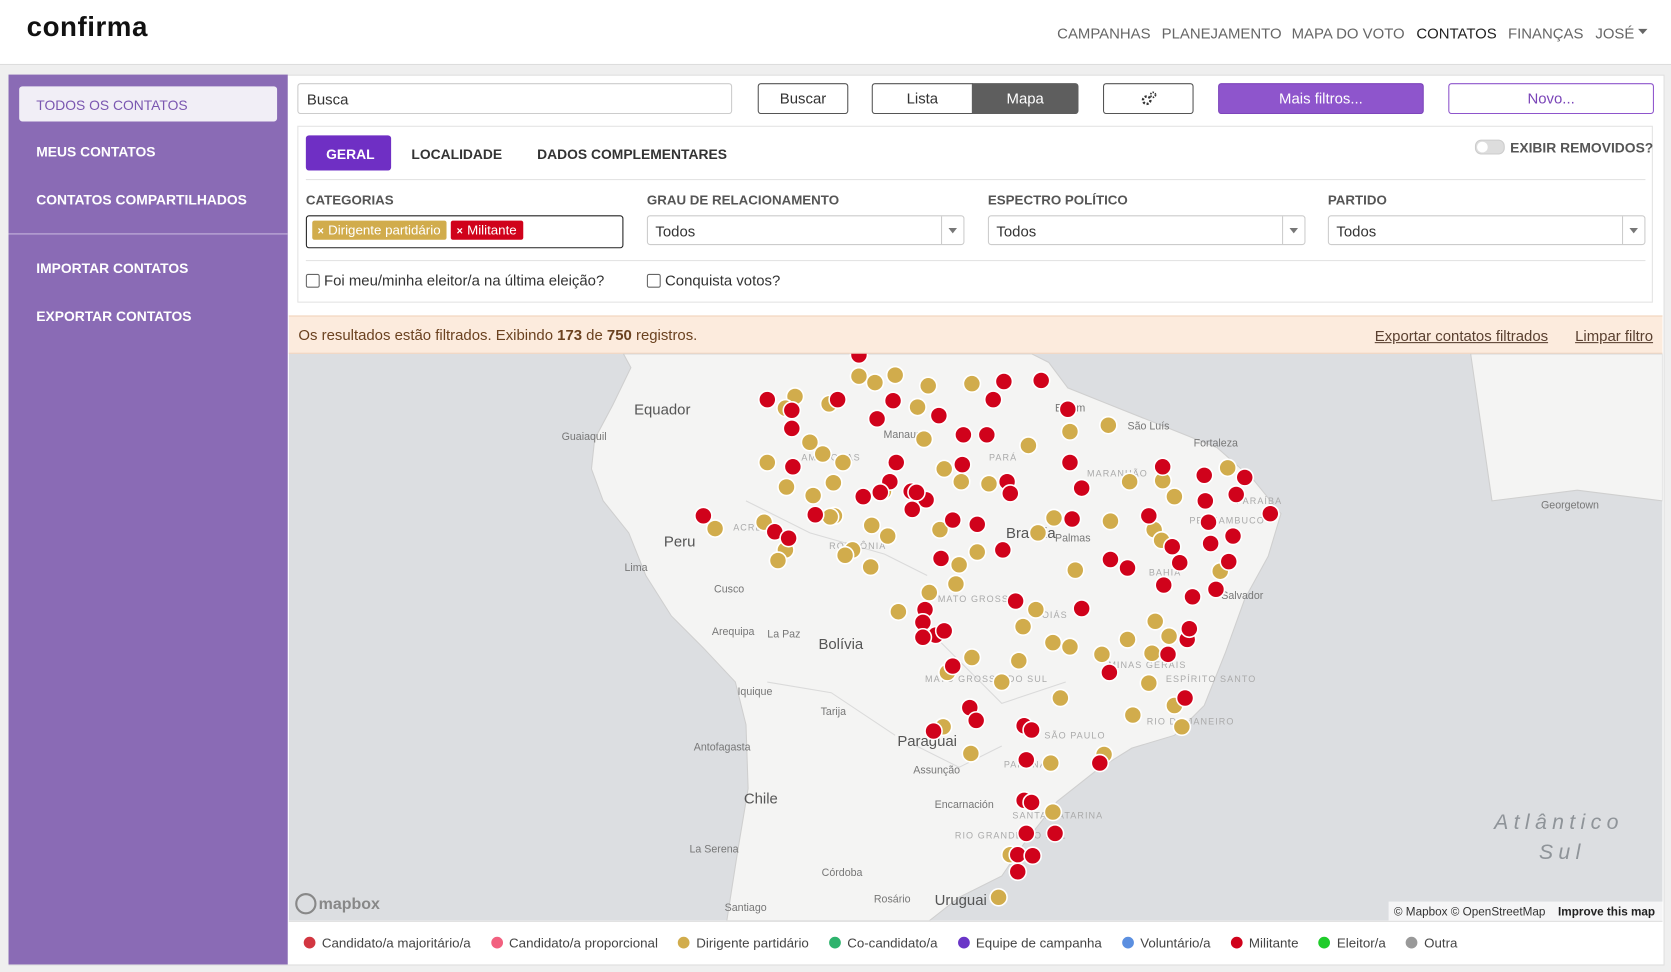  I want to click on clear-filter-link: Limpar filtro, so click(1614, 336).